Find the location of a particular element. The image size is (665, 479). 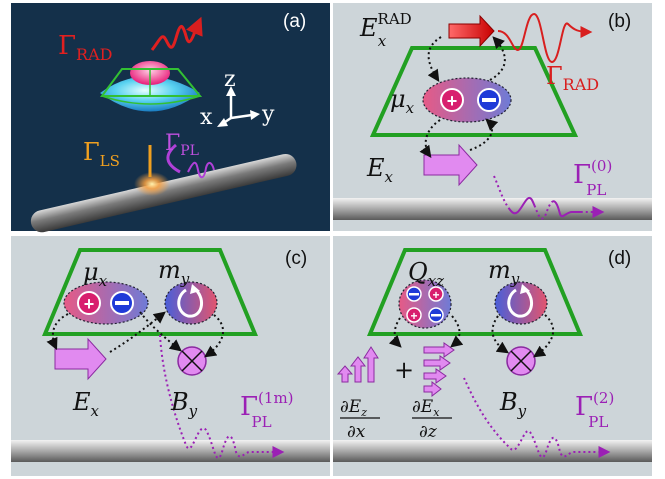

pl-wave-icon-a is located at coordinates (201, 170).